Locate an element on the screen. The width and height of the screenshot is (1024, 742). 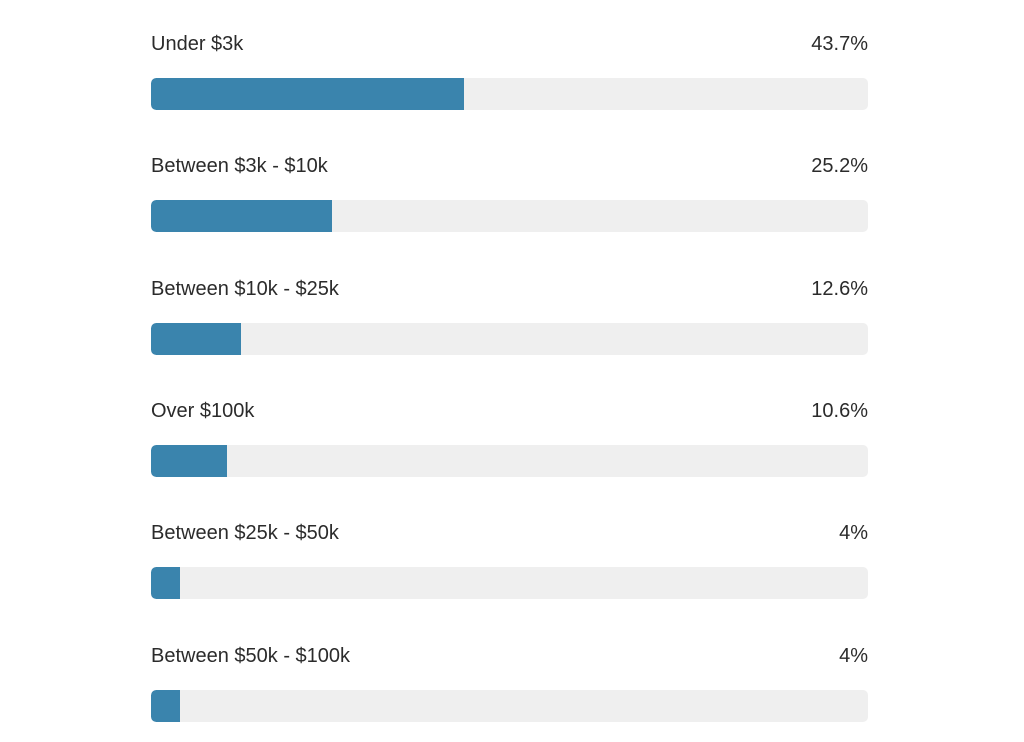
bar-label-line: Between $25k - $50k 4% is located at coordinates (509, 533).